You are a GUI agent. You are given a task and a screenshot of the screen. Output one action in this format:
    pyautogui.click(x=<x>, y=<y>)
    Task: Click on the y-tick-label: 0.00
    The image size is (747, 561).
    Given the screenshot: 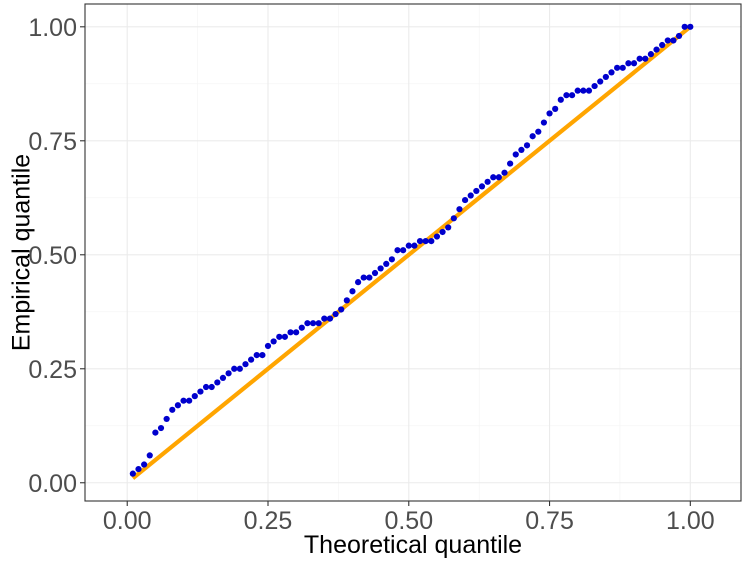 What is the action you would take?
    pyautogui.click(x=52, y=484)
    